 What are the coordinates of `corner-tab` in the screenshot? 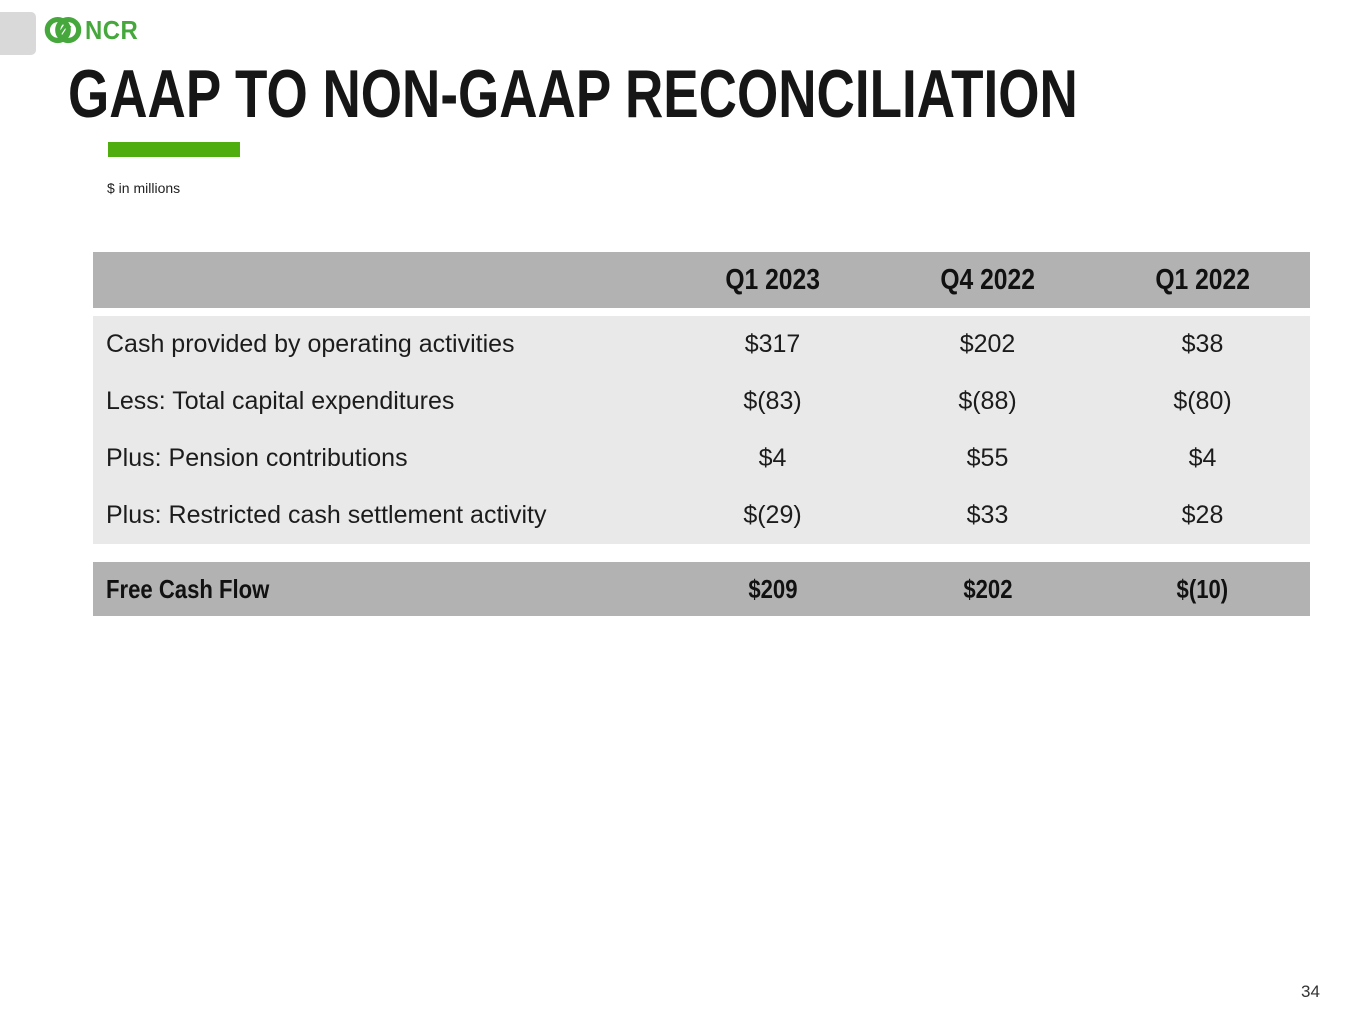 It's located at (18, 33).